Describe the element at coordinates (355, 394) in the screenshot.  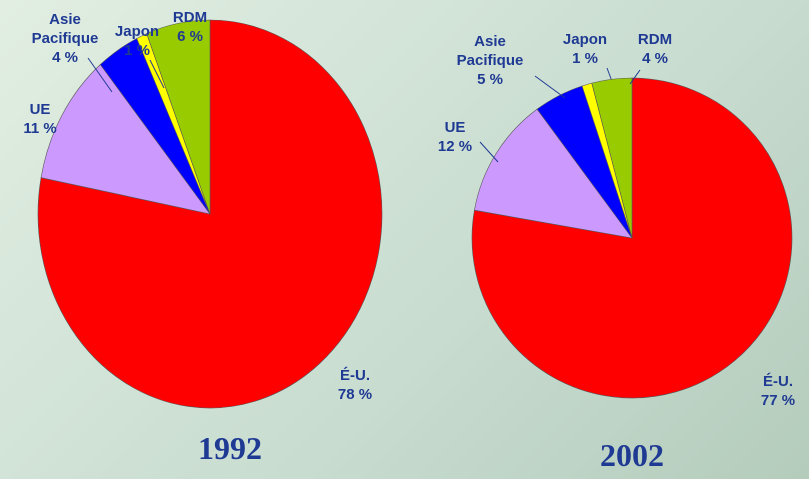
I see `slice-value: 78 %` at that location.